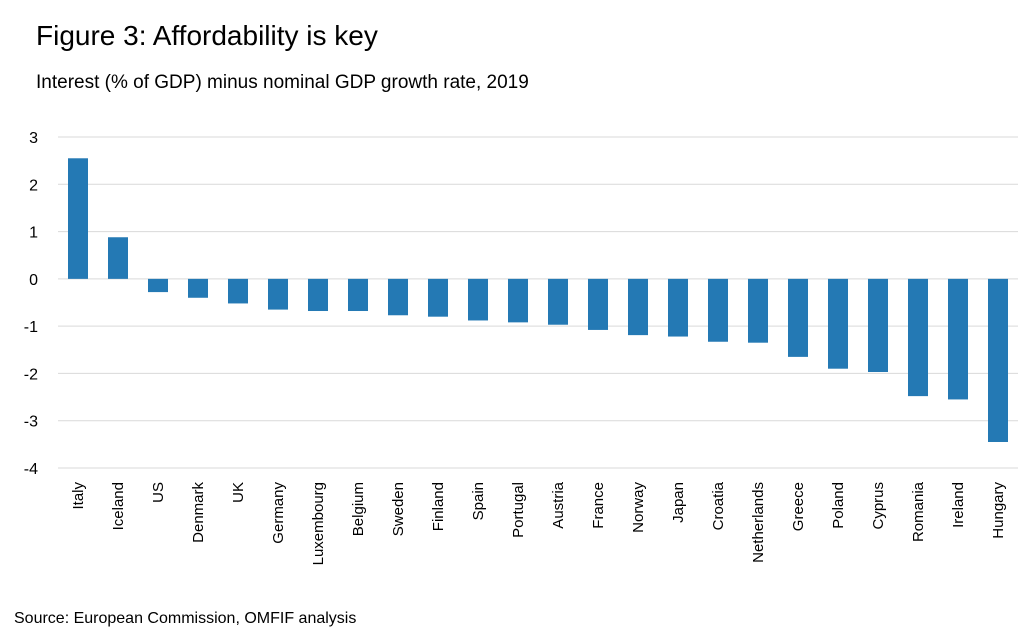 This screenshot has width=1024, height=642. I want to click on x-category-label: Denmark, so click(198, 512).